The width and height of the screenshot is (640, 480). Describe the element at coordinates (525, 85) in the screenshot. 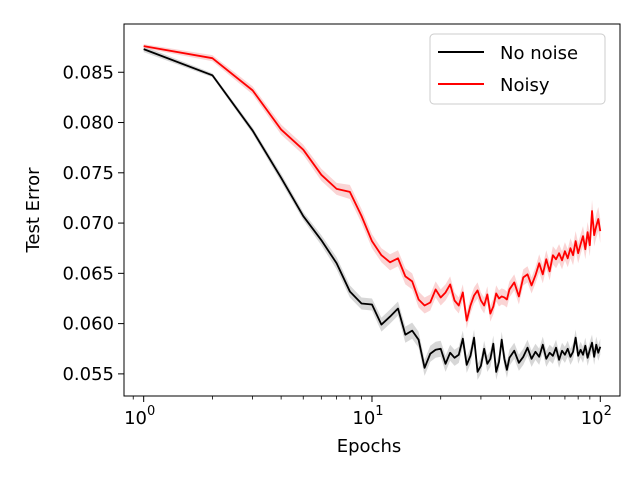

I see `legend-label-noisy: Noisy` at that location.